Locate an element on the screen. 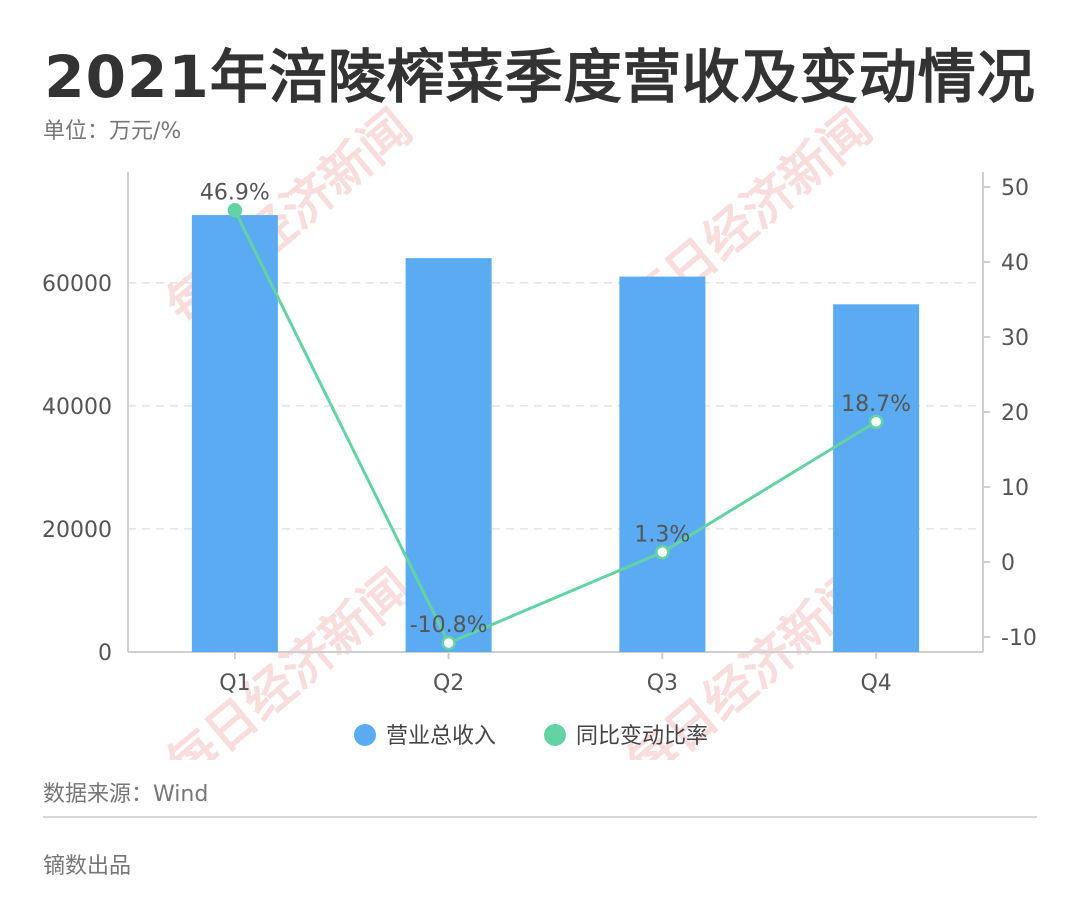 Image resolution: width=1080 pixels, height=918 pixels. x-tick-label: Q3 is located at coordinates (662, 683).